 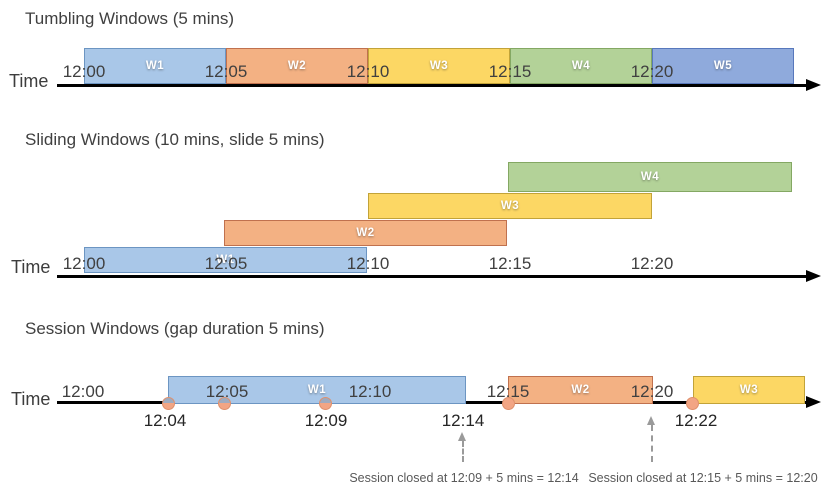 I want to click on tumbling-window-w3: W3, so click(x=439, y=66).